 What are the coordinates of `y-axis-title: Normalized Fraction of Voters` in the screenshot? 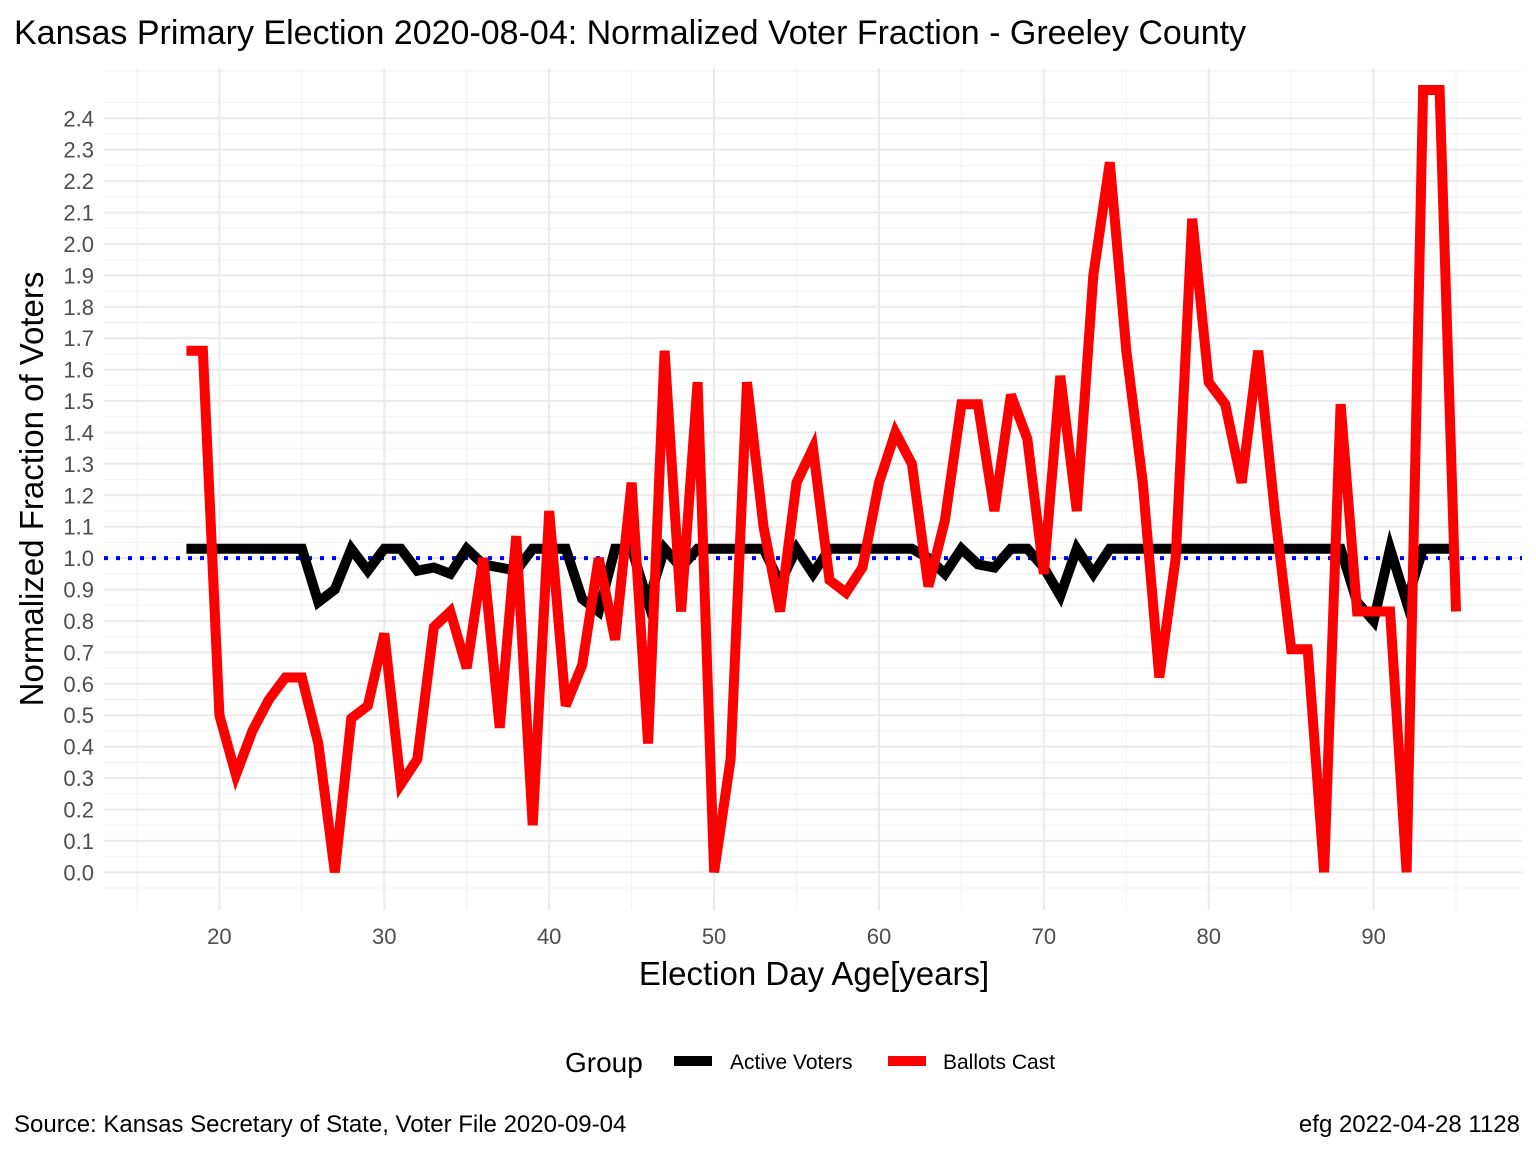 It's located at (31, 489).